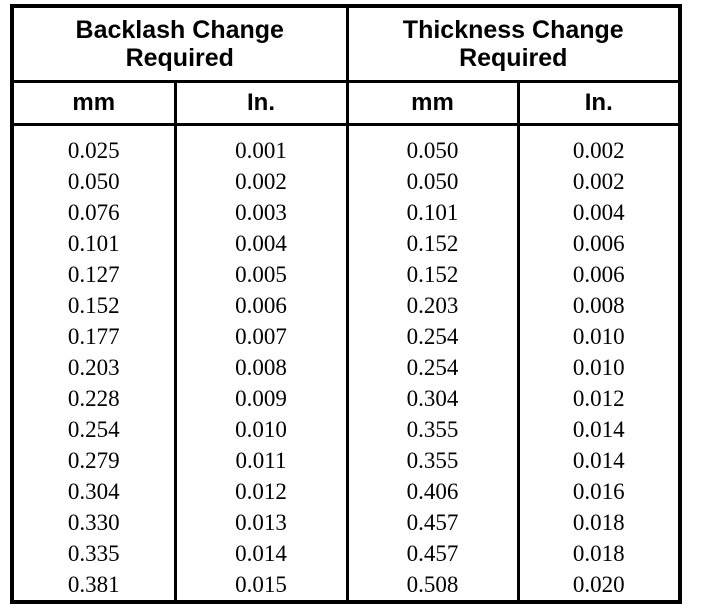  What do you see at coordinates (431, 491) in the screenshot?
I see `table-cell: 0.406` at bounding box center [431, 491].